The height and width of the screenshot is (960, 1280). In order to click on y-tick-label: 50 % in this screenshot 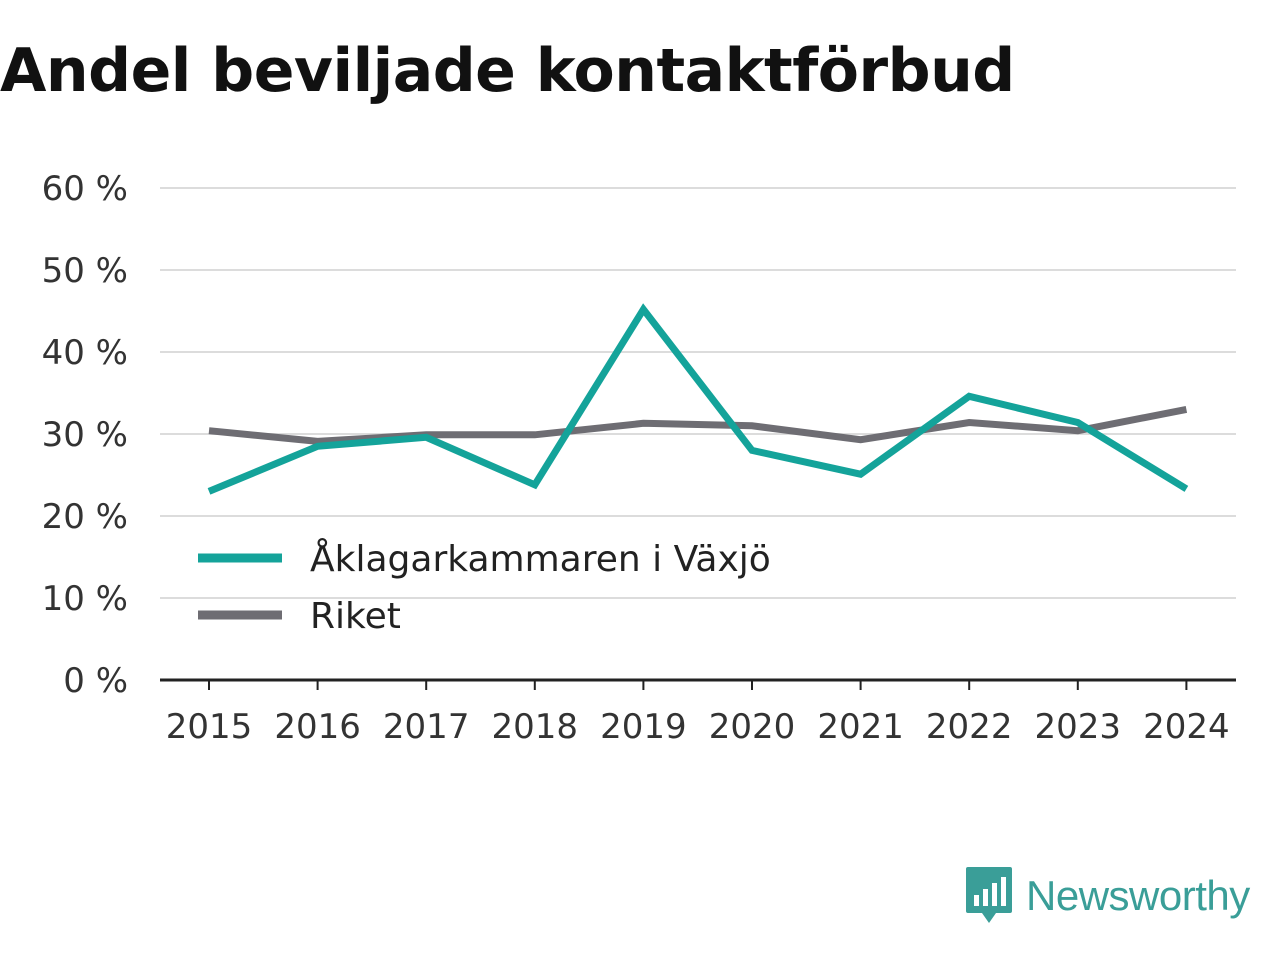, I will do `click(85, 271)`.